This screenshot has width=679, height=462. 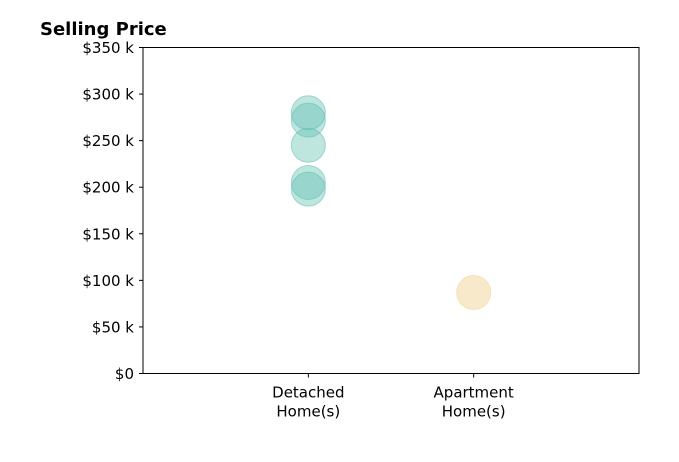 What do you see at coordinates (113, 327) in the screenshot?
I see `y-tick-label: $50 k` at bounding box center [113, 327].